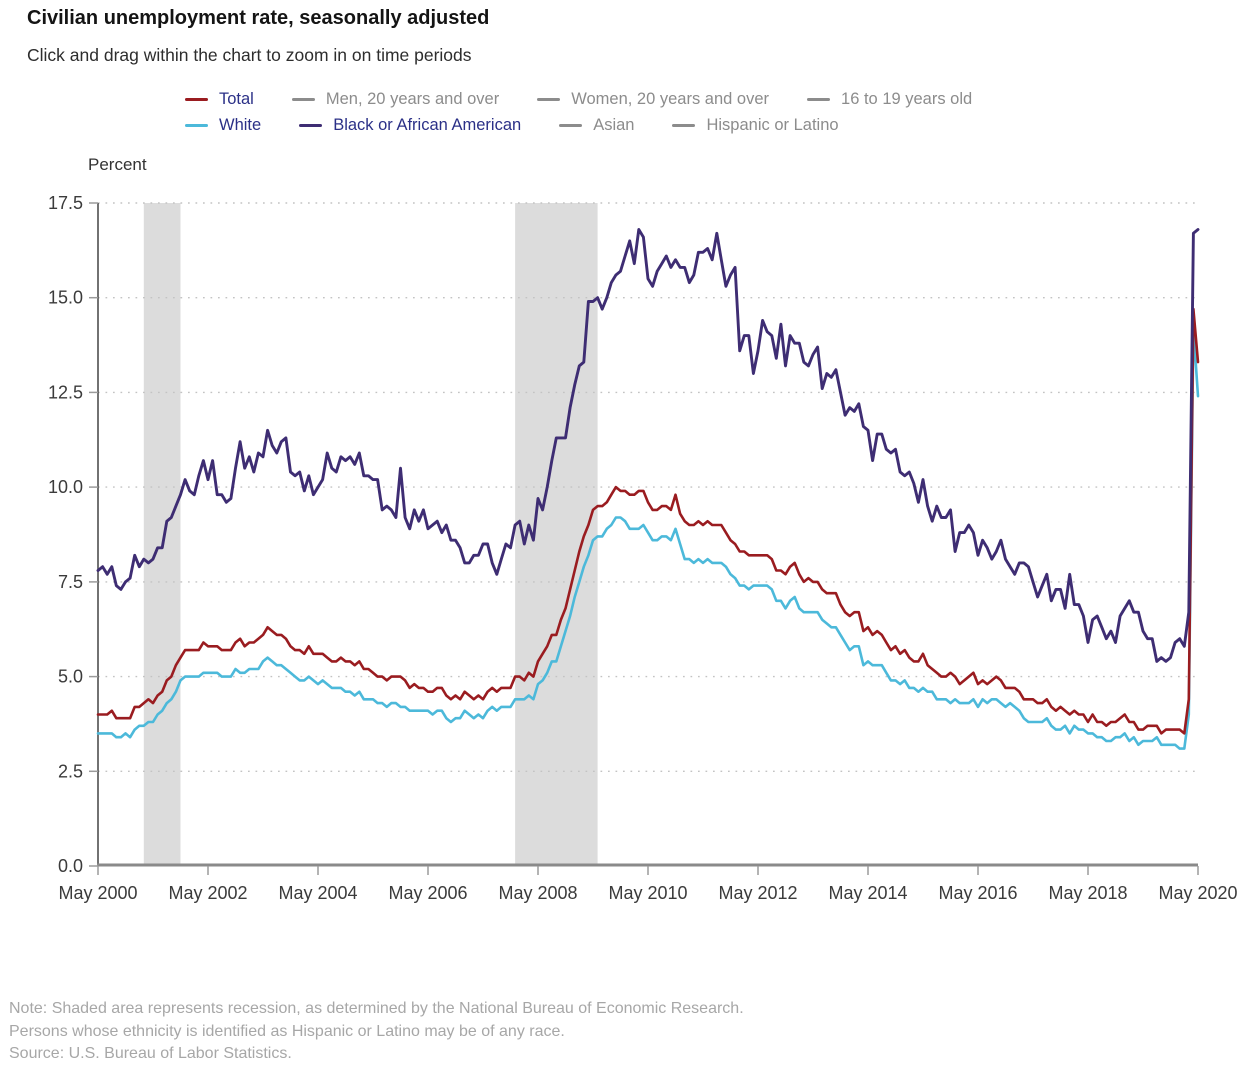 Image resolution: width=1248 pixels, height=1072 pixels. Describe the element at coordinates (196, 125) in the screenshot. I see `legend-swatch-white` at that location.